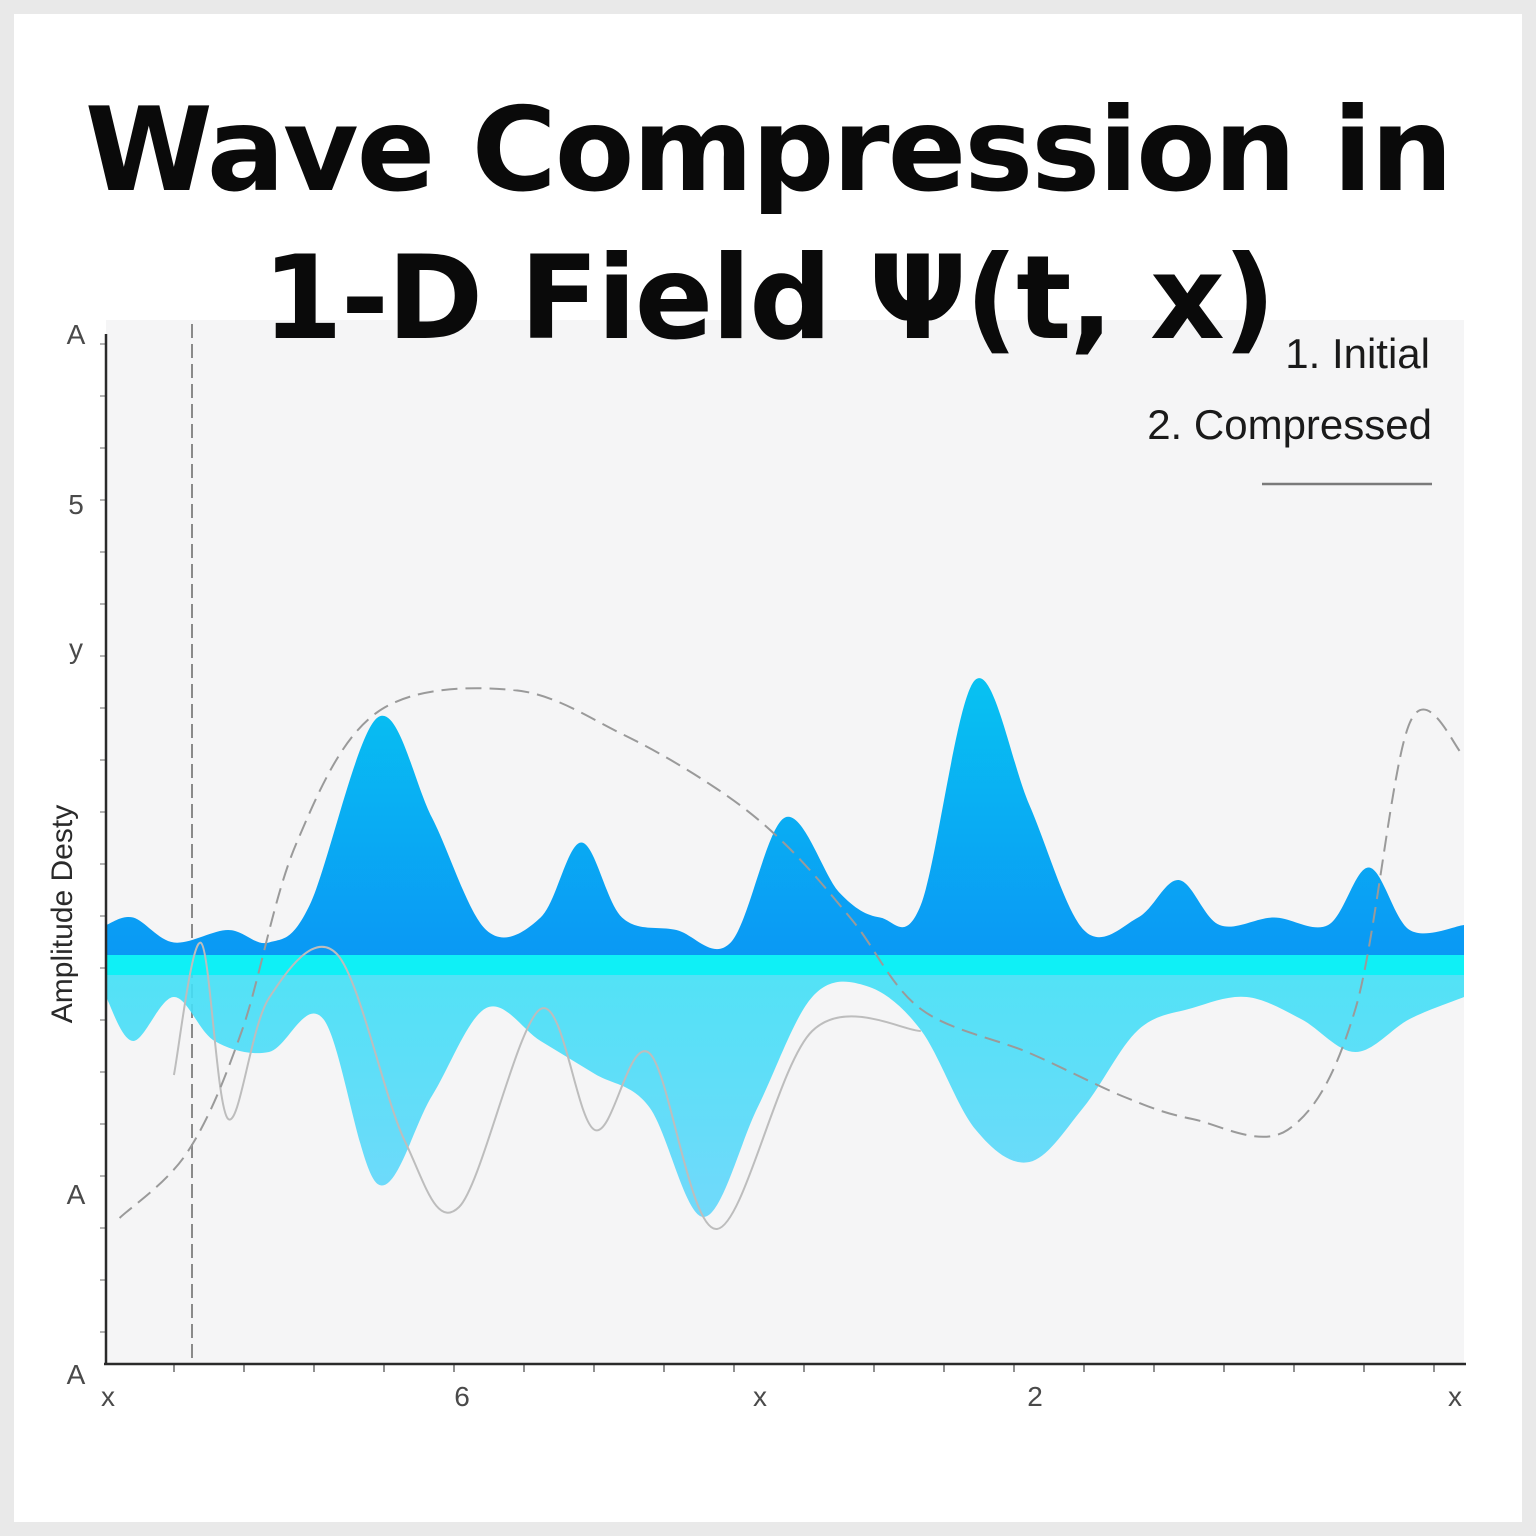 This screenshot has height=1536, width=1536. I want to click on baseline-band, so click(785, 965).